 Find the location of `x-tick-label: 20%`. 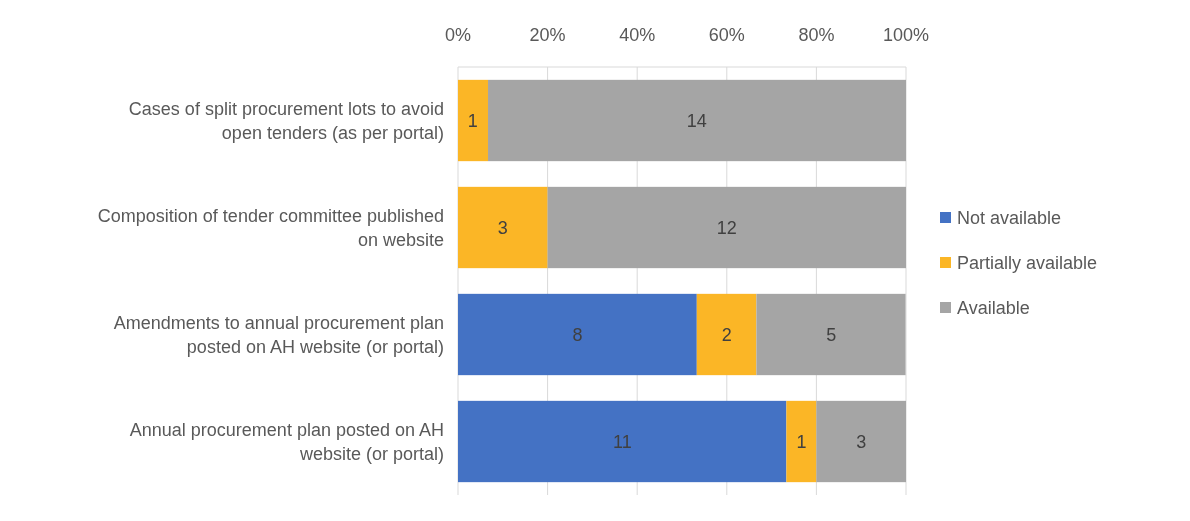

x-tick-label: 20% is located at coordinates (547, 35).